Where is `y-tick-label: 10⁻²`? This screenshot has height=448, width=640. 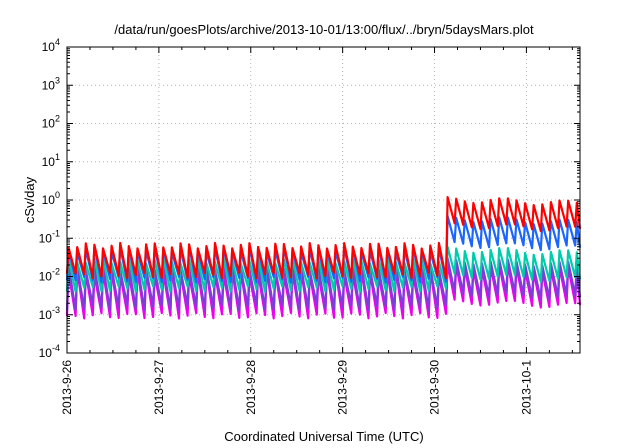
y-tick-label: 10⁻² is located at coordinates (49, 275).